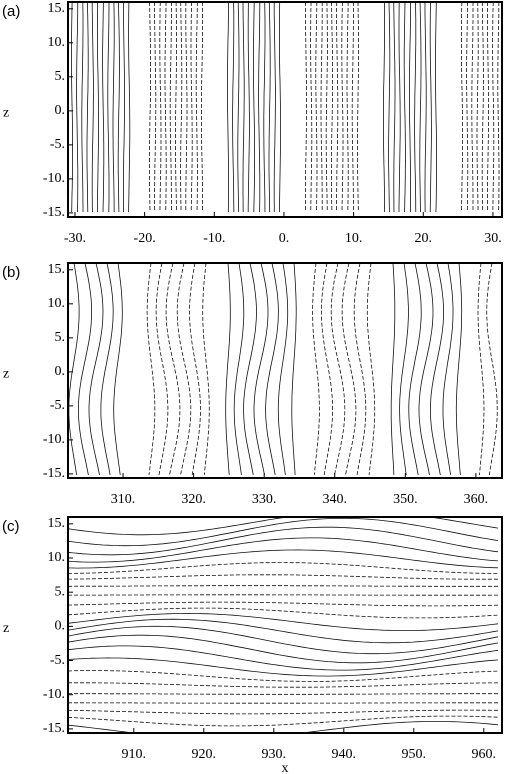 Image resolution: width=505 pixels, height=774 pixels. What do you see at coordinates (476, 499) in the screenshot?
I see `x-tick-label: 360.` at bounding box center [476, 499].